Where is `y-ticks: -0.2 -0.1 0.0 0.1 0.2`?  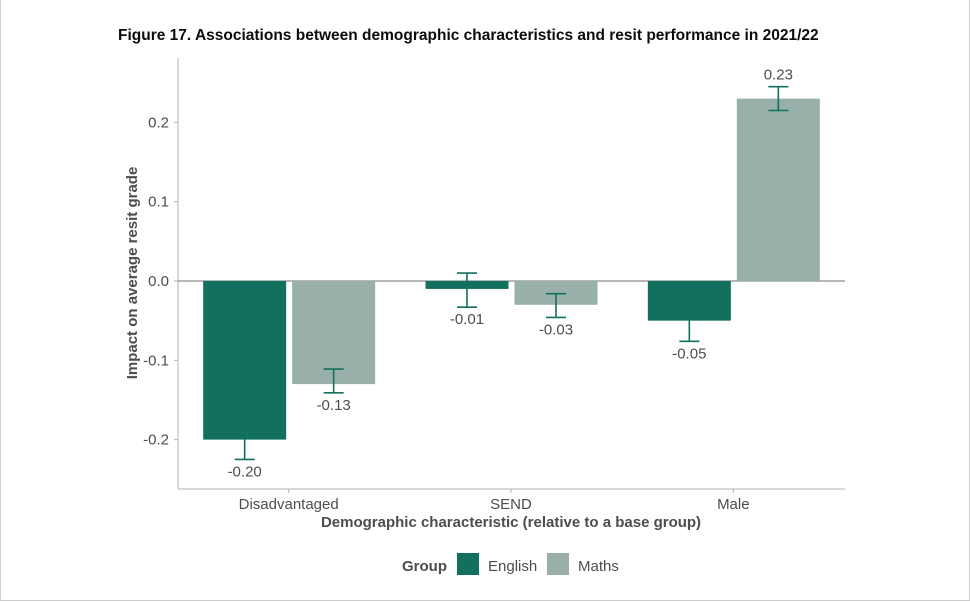 y-ticks: -0.2 -0.1 0.0 0.1 0.2 is located at coordinates (160, 281).